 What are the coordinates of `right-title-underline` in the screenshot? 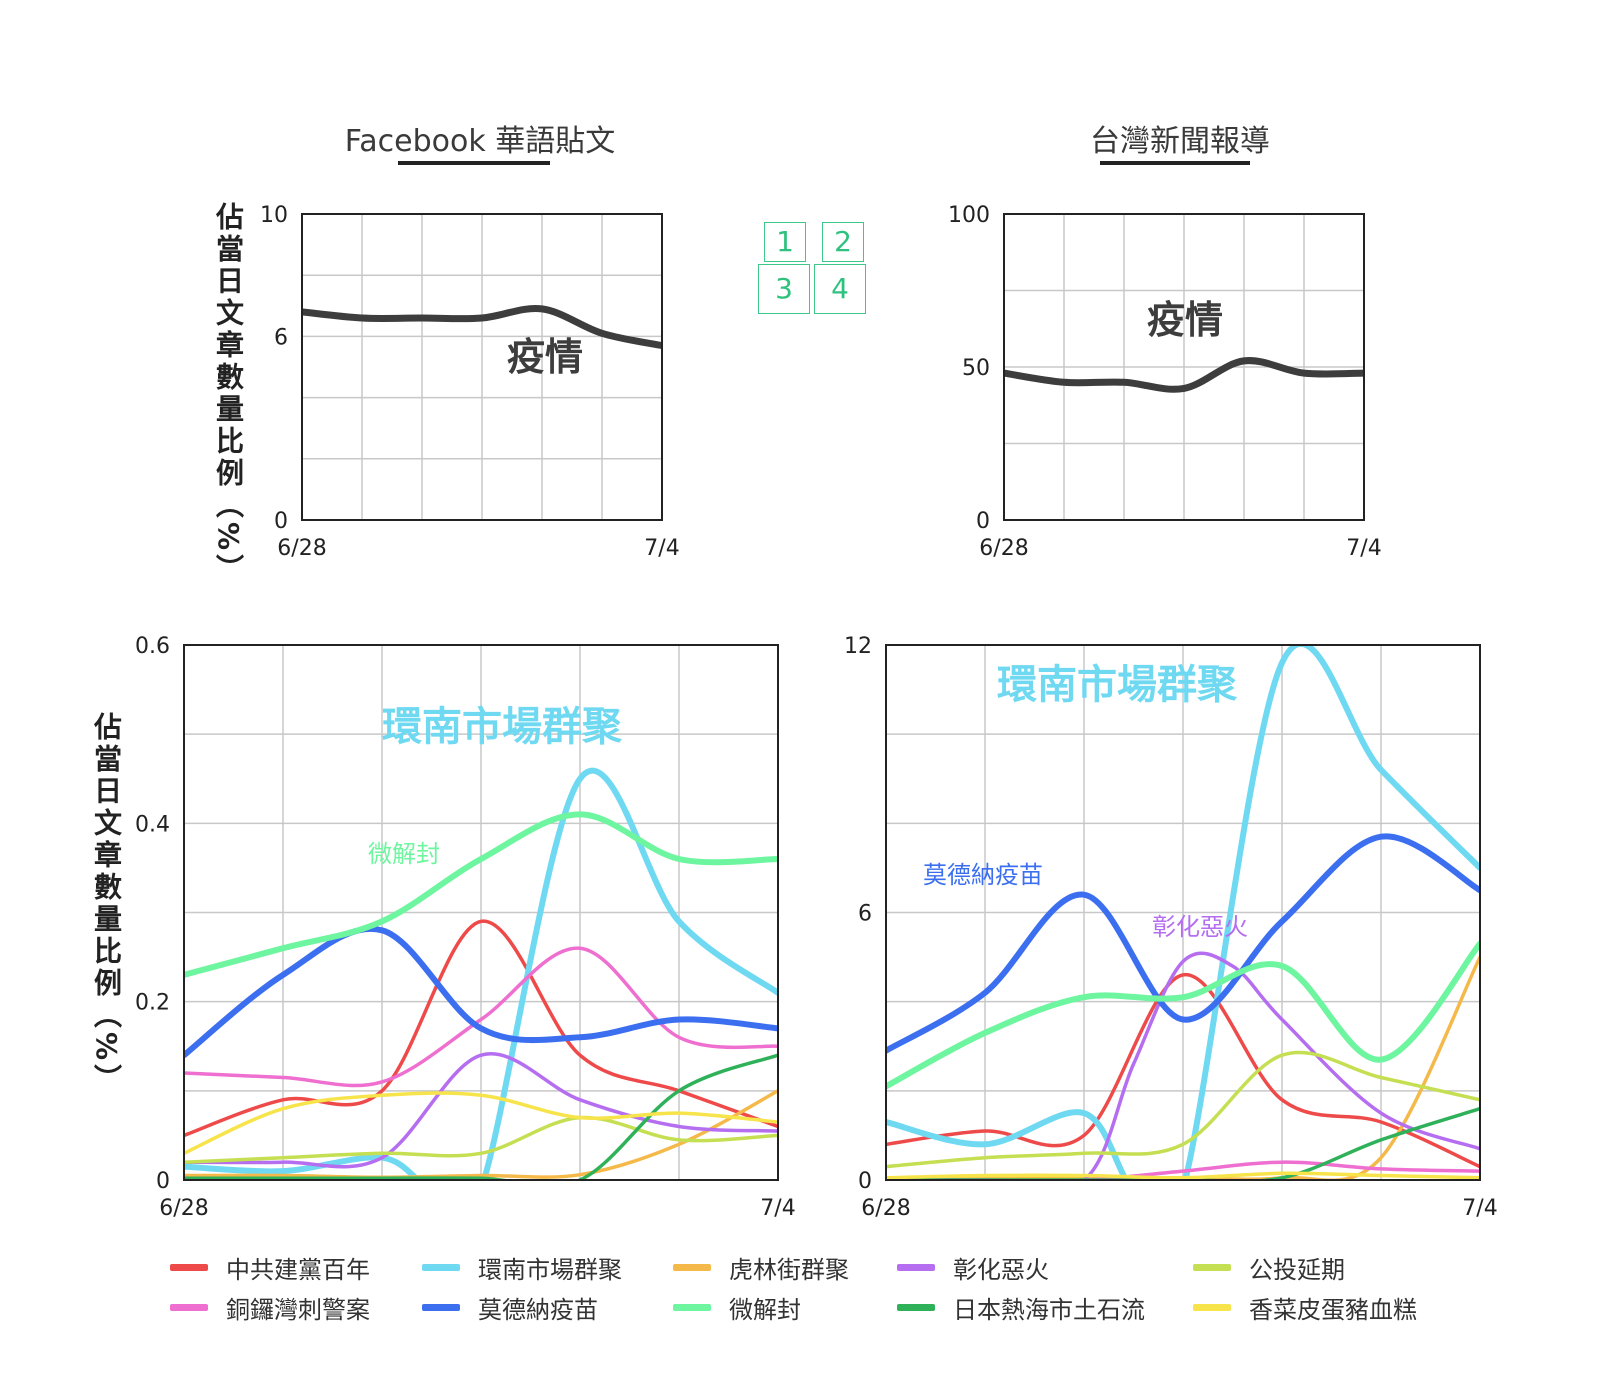 It's located at (1175, 163).